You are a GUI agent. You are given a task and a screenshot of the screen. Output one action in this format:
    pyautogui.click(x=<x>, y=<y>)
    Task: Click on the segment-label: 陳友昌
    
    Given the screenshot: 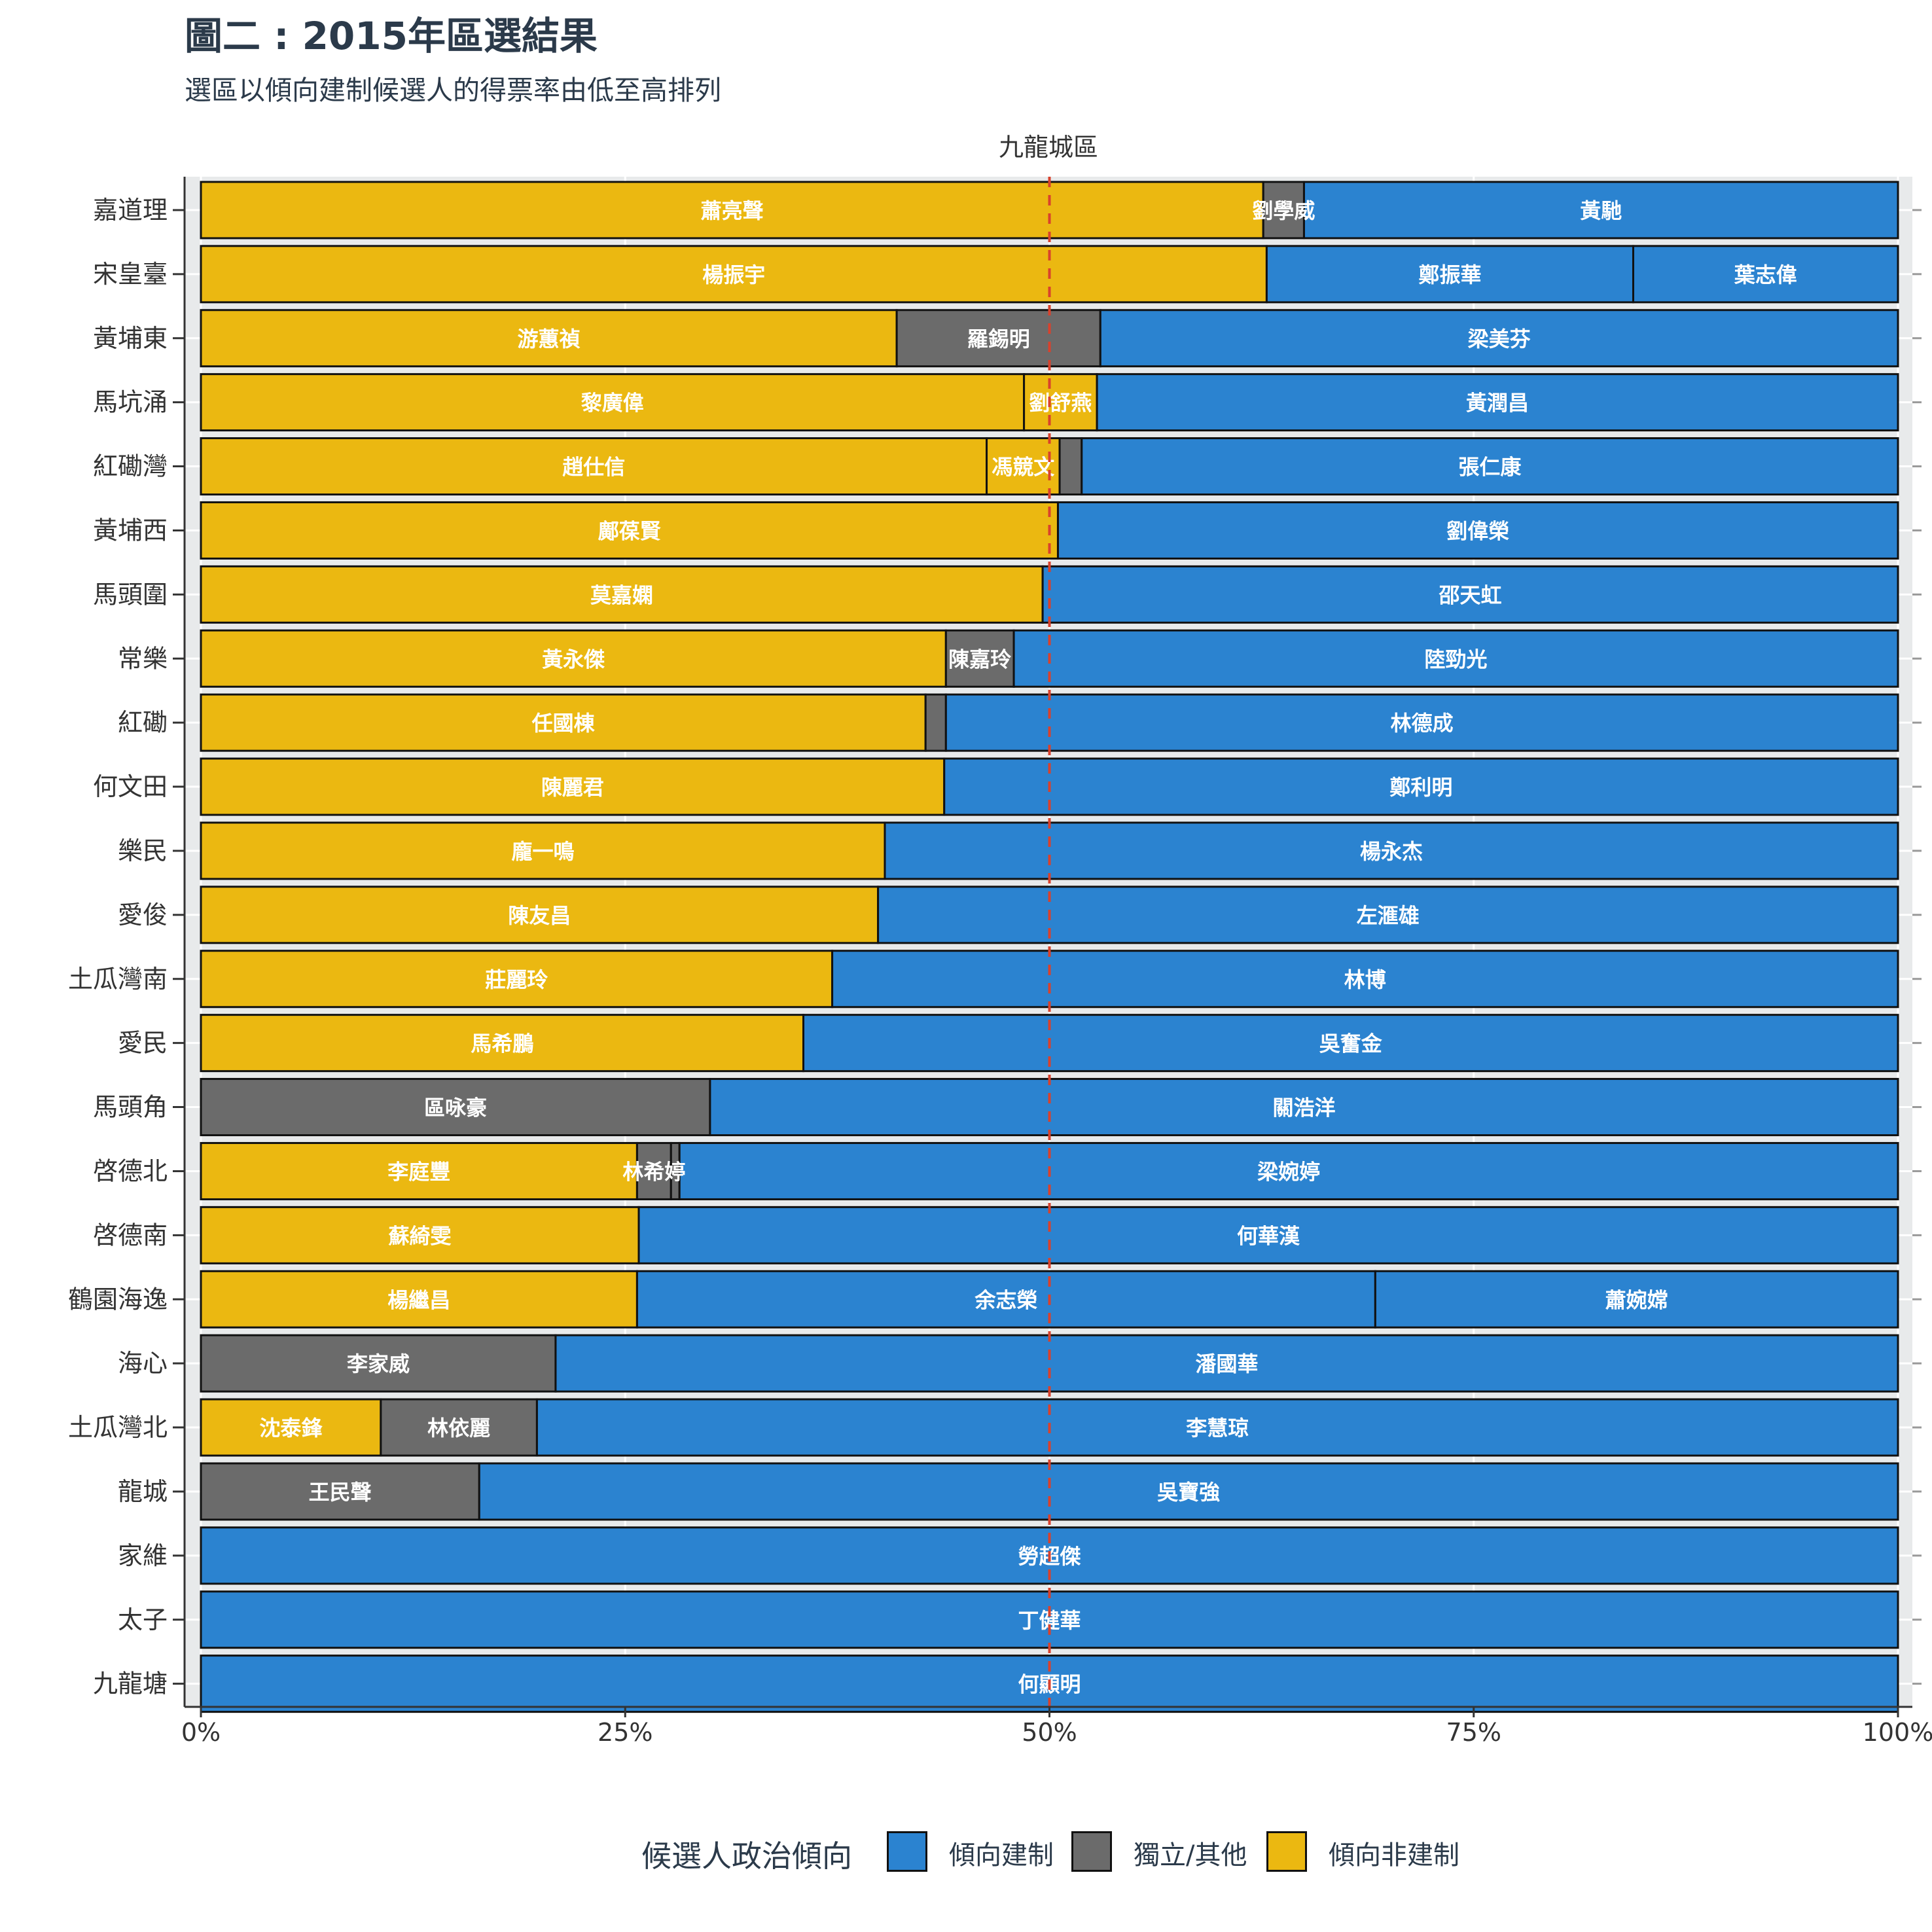 What is the action you would take?
    pyautogui.click(x=539, y=915)
    